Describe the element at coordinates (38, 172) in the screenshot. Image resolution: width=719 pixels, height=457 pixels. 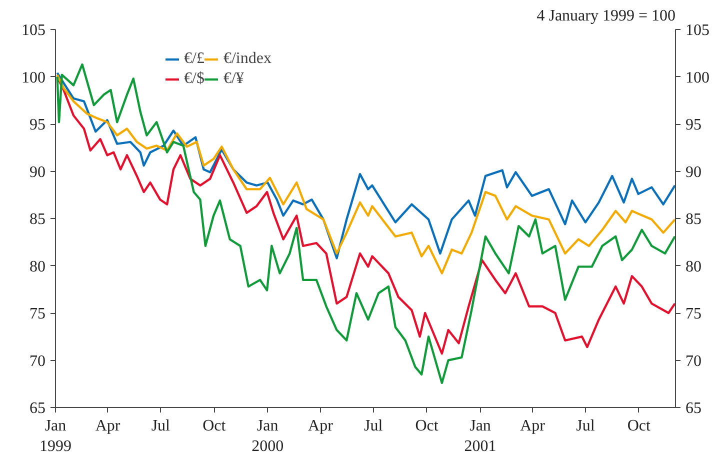
I see `y-tick-label: 90` at that location.